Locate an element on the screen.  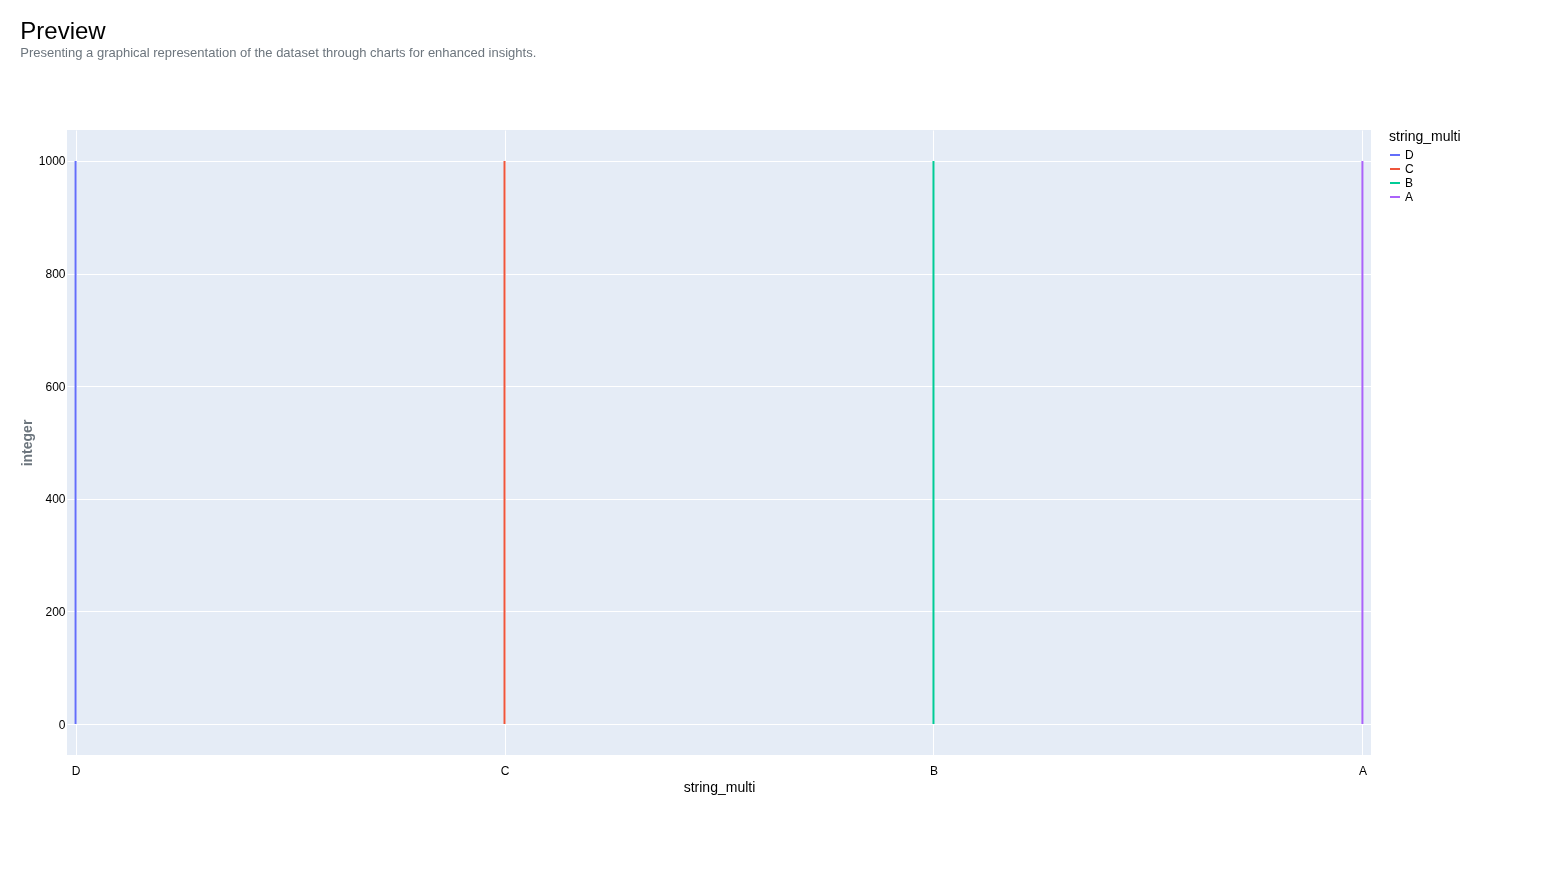
chart-subtitle: Presenting a graphical representation of the dataset through charts for enhanced insights. is located at coordinates (278, 52).